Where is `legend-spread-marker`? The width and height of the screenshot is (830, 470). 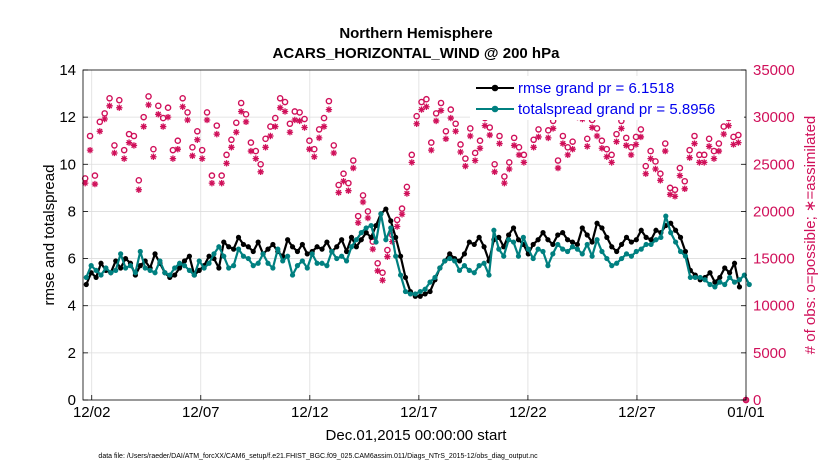 legend-spread-marker is located at coordinates (495, 109).